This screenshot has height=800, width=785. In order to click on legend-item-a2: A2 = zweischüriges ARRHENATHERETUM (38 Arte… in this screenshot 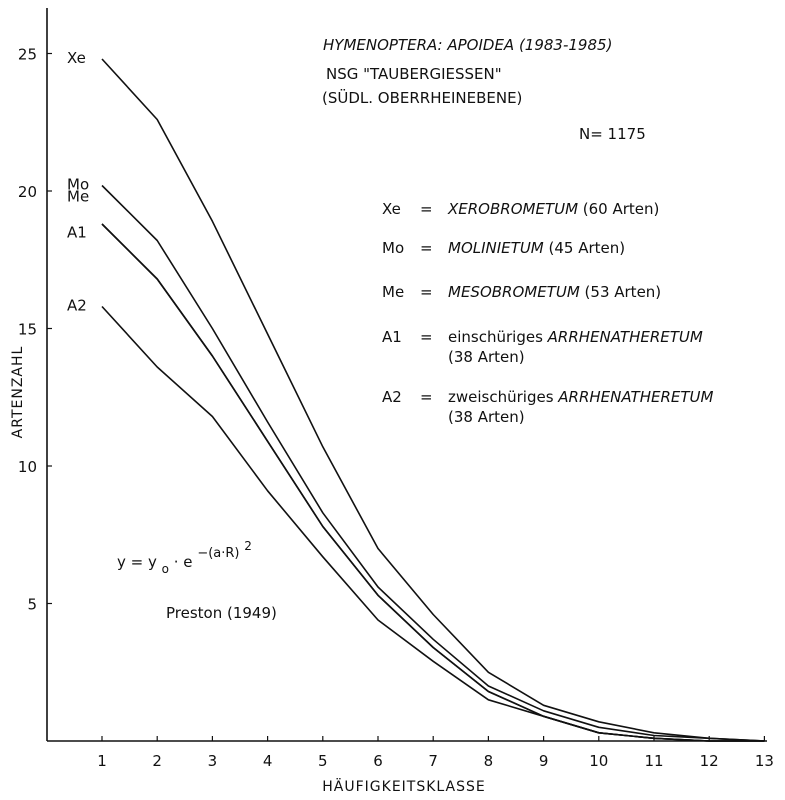, I will do `click(547, 407)`.